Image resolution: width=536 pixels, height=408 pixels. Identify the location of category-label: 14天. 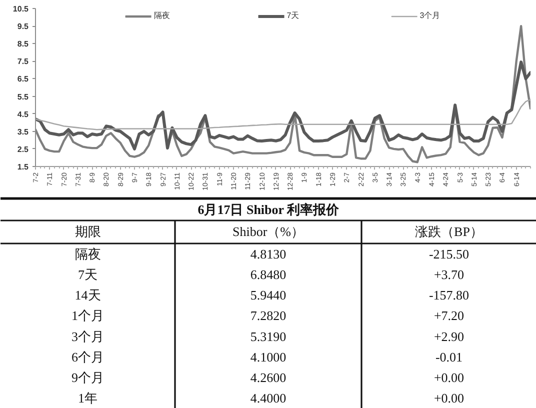
(87, 295).